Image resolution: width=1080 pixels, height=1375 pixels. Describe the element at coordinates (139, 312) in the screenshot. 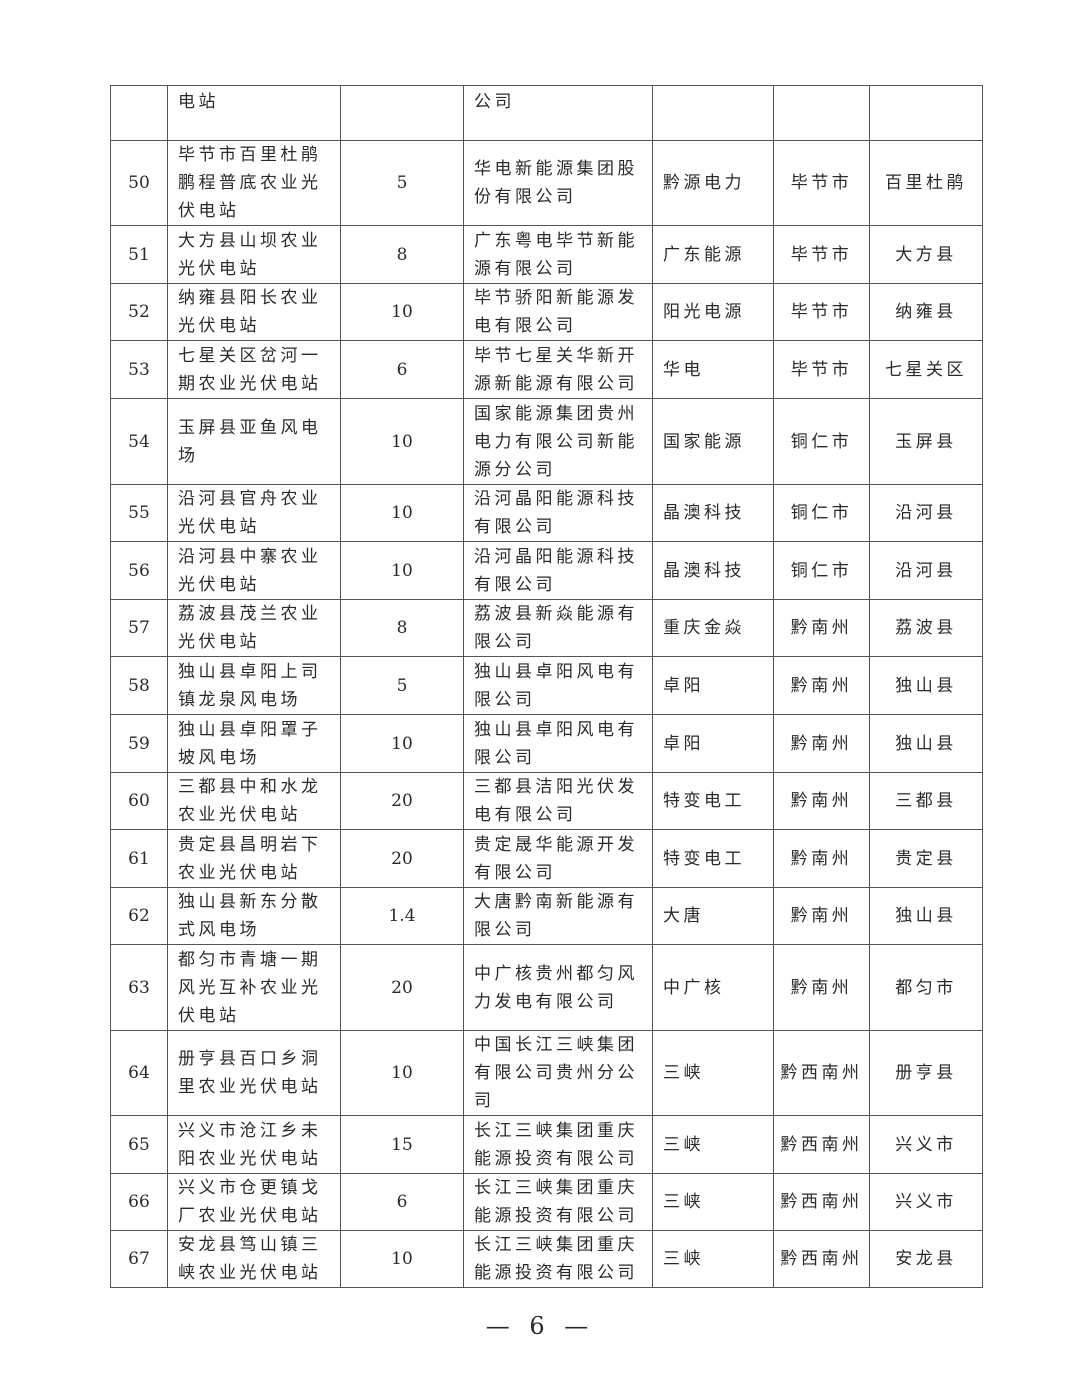

I see `cell-no: 52` at that location.